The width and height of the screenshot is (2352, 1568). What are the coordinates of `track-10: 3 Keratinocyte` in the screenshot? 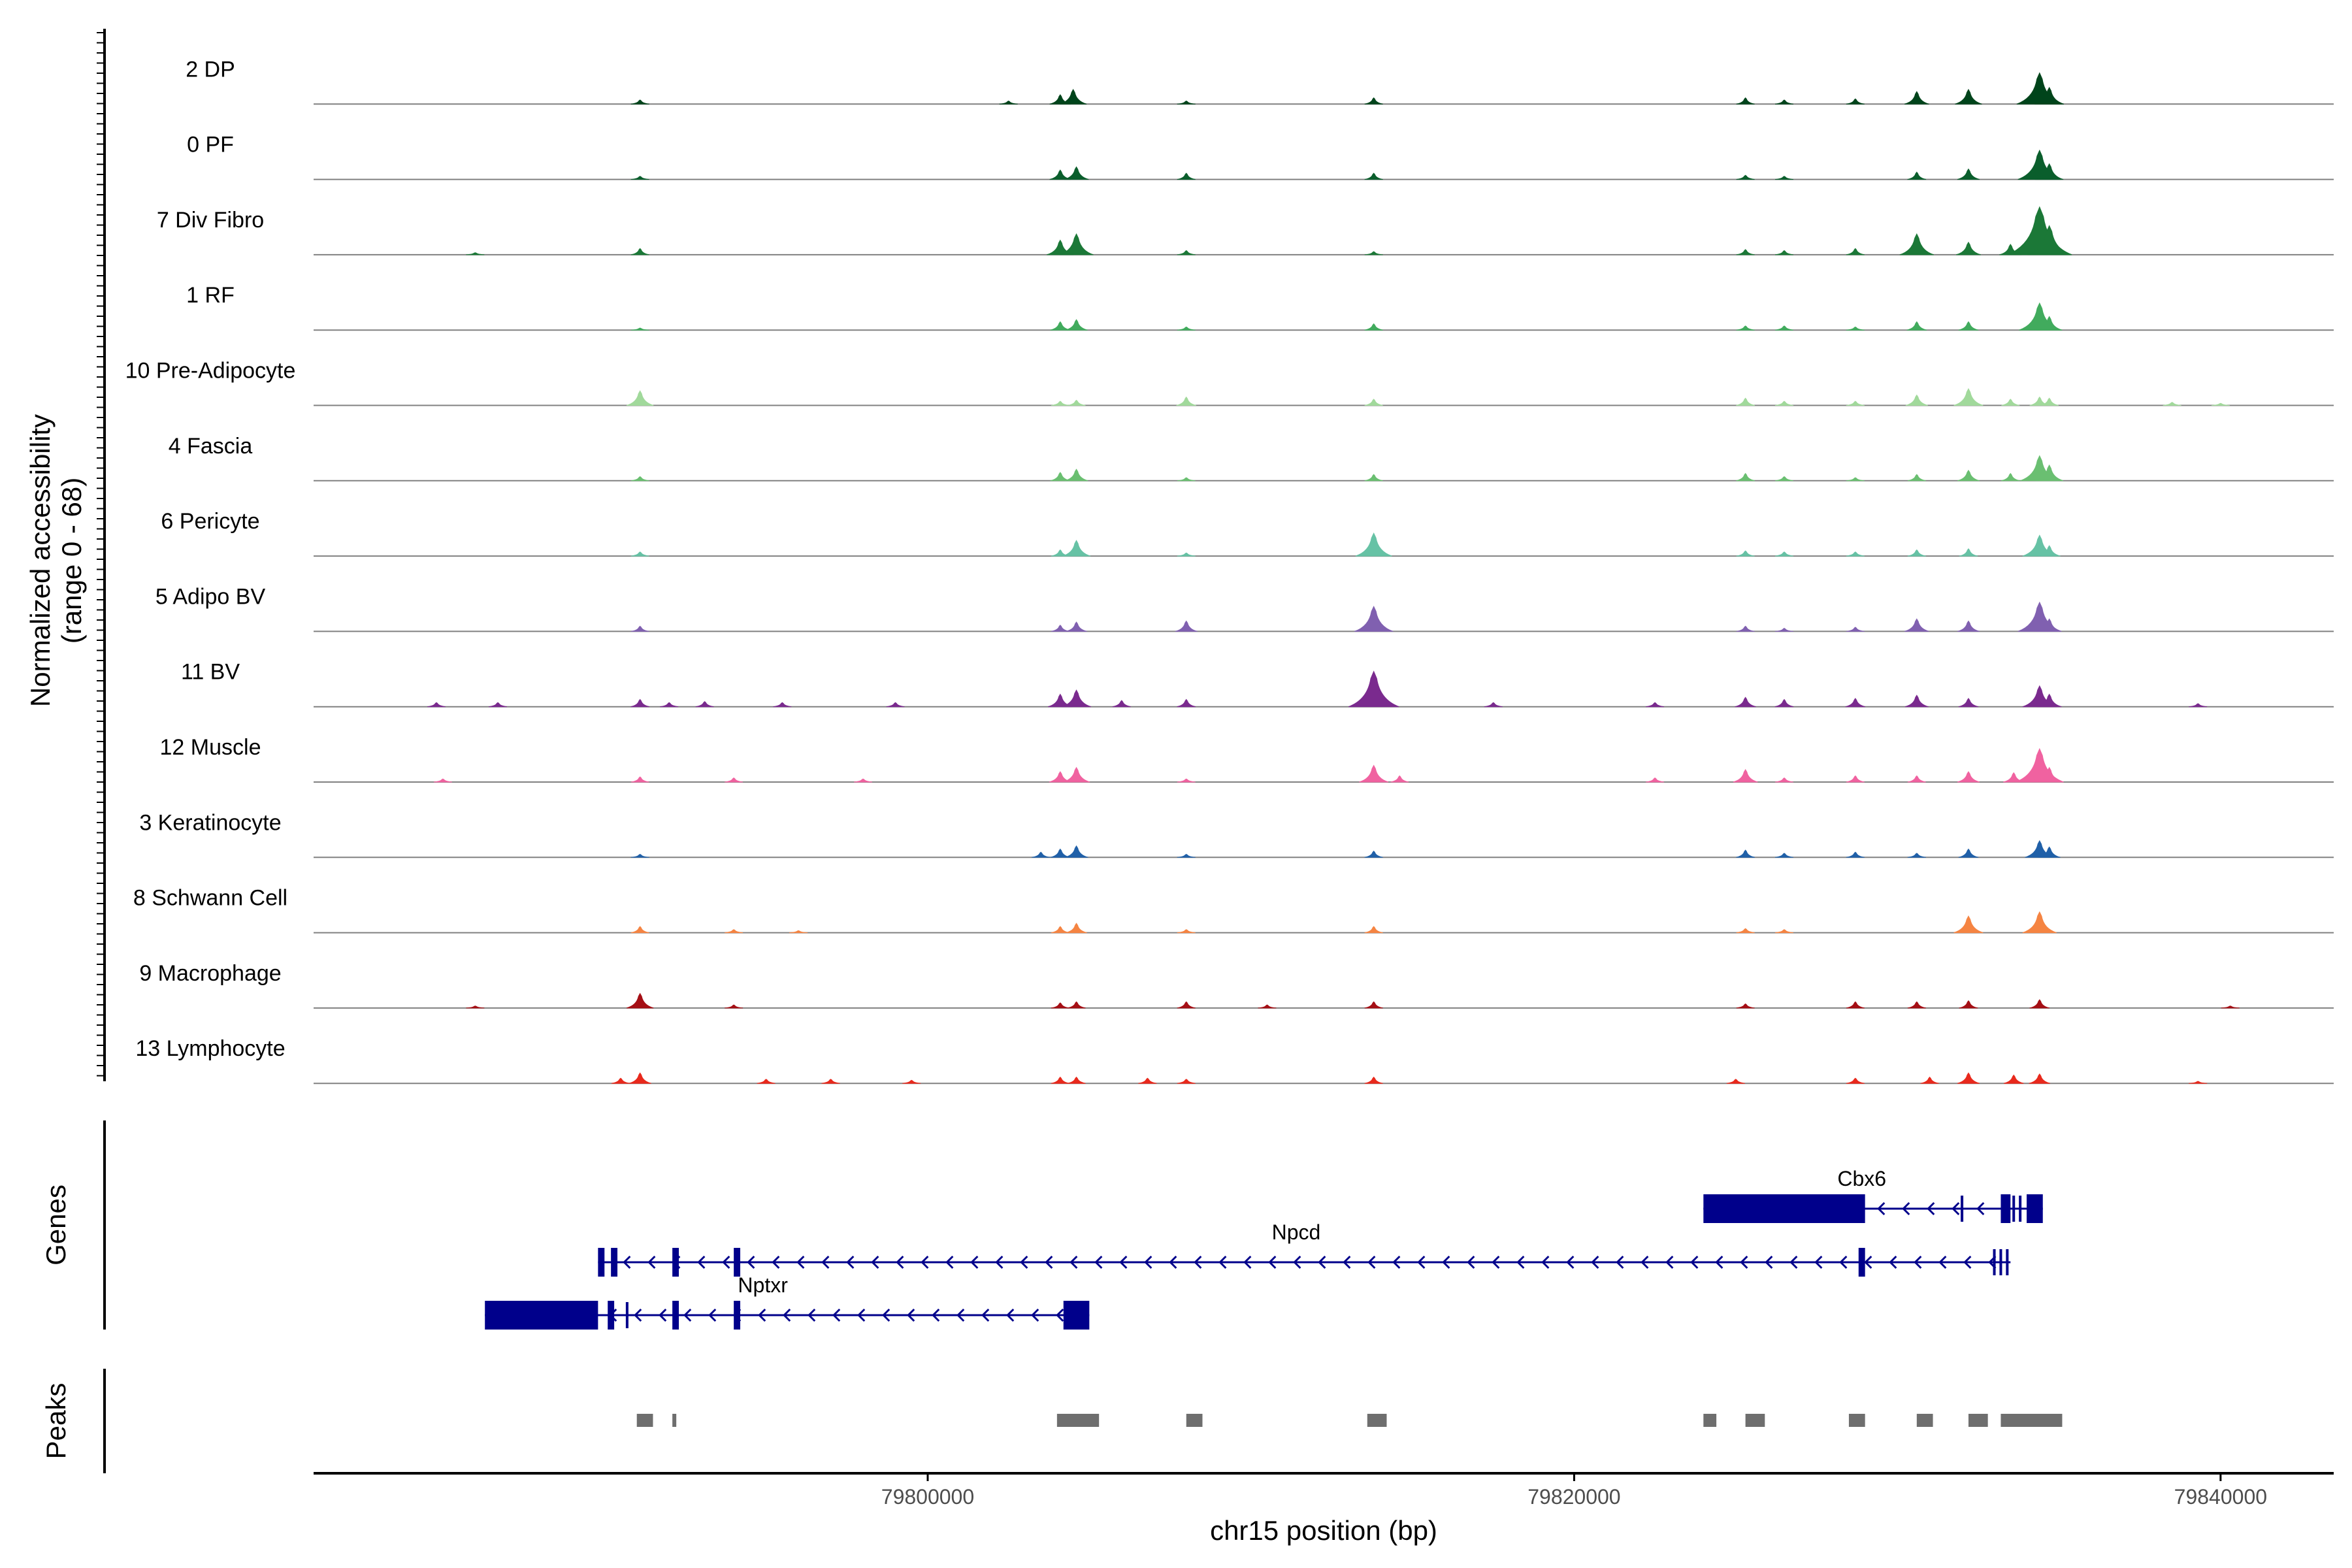 It's located at (1236, 834).